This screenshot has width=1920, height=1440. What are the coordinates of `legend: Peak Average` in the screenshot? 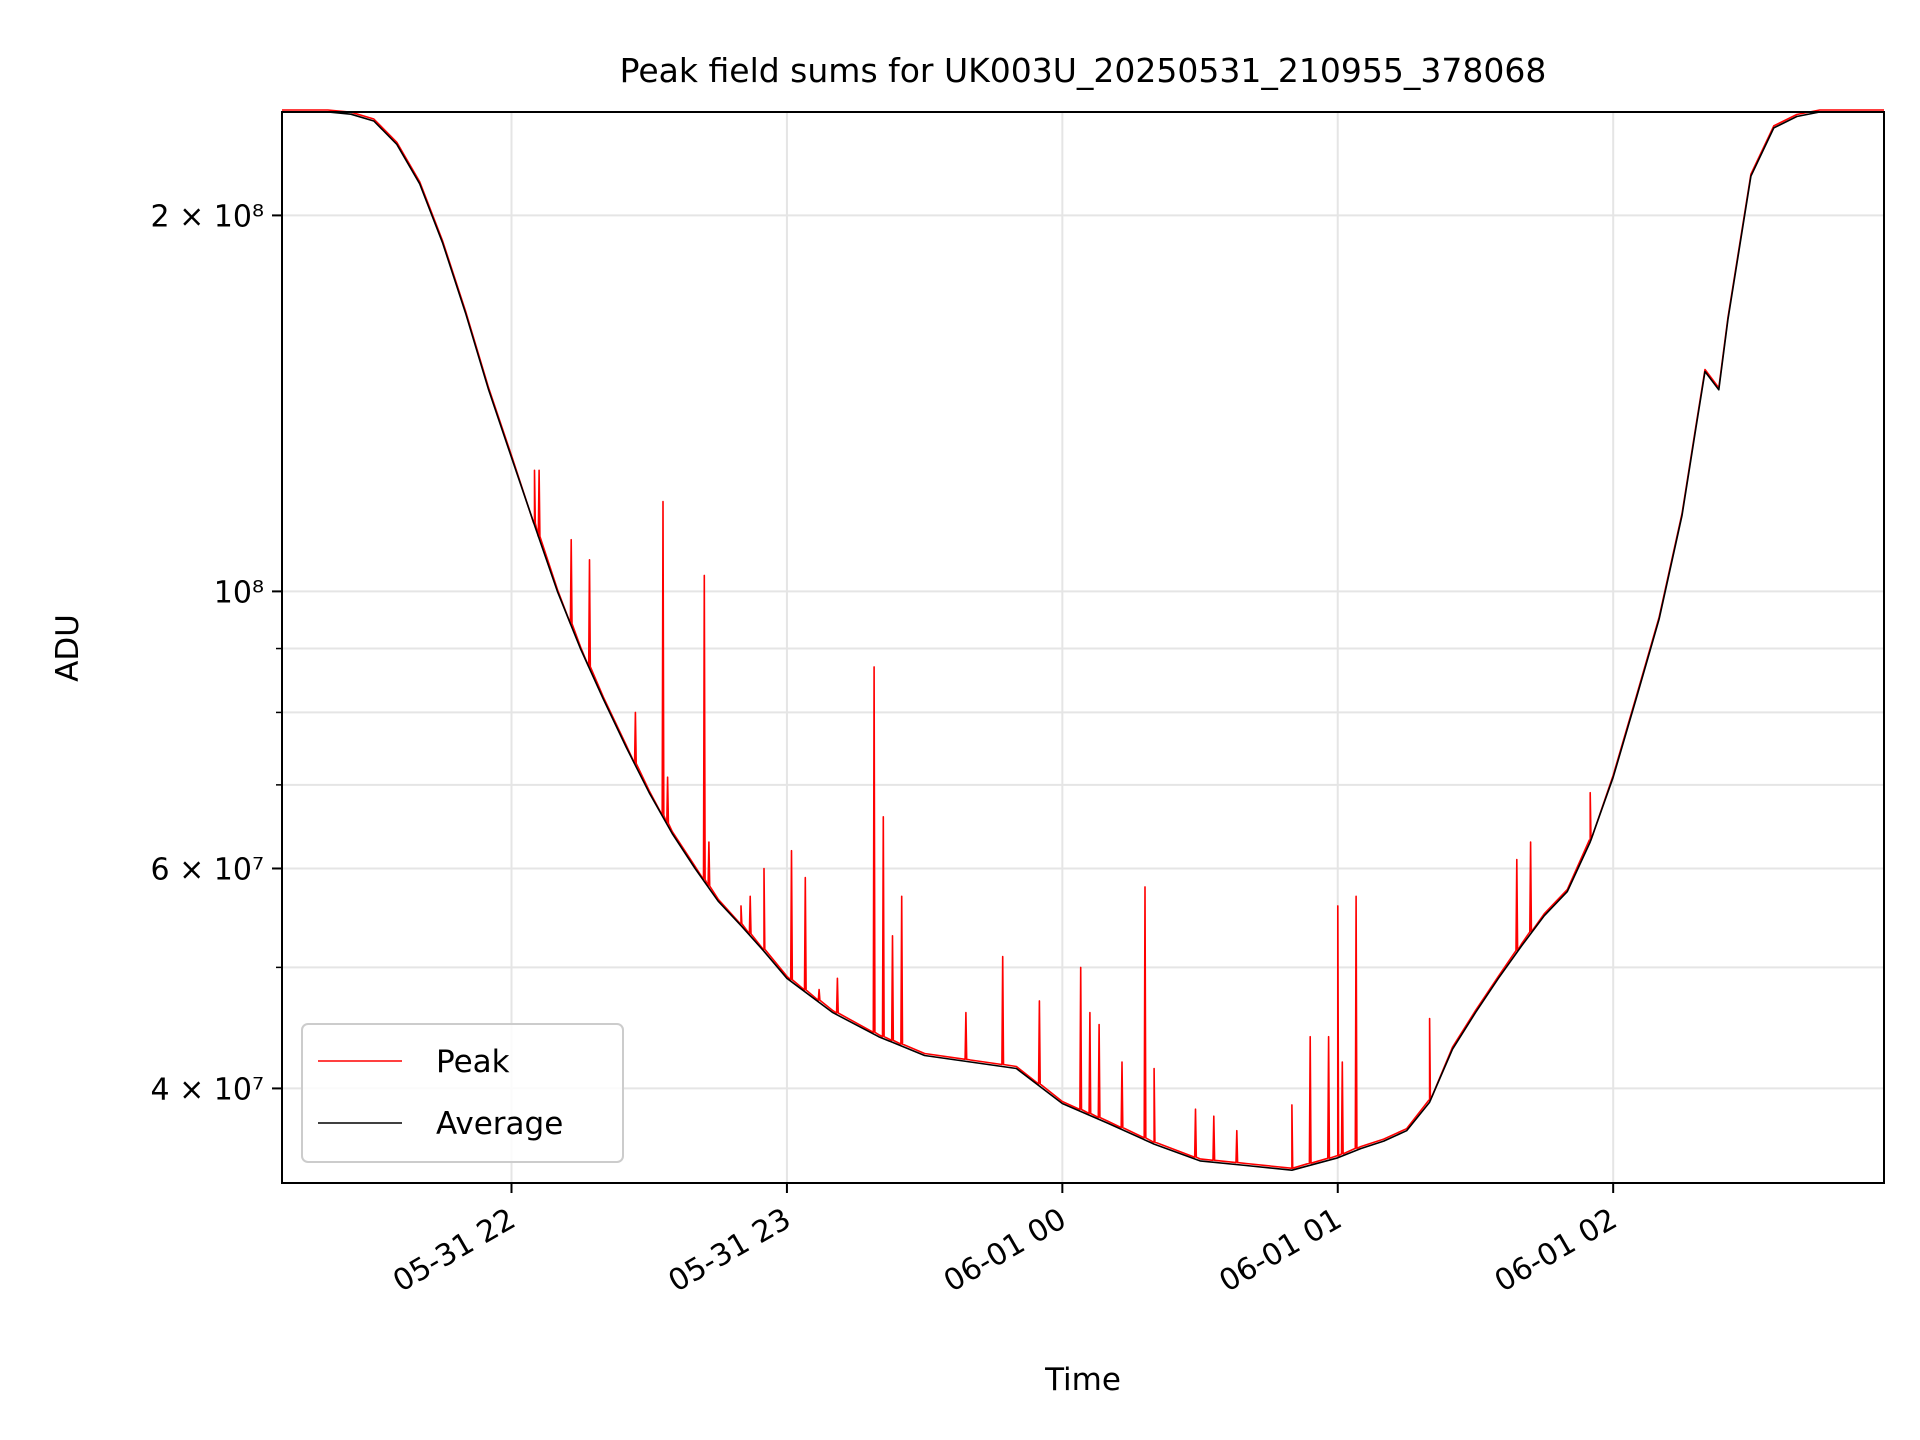 It's located at (462, 1093).